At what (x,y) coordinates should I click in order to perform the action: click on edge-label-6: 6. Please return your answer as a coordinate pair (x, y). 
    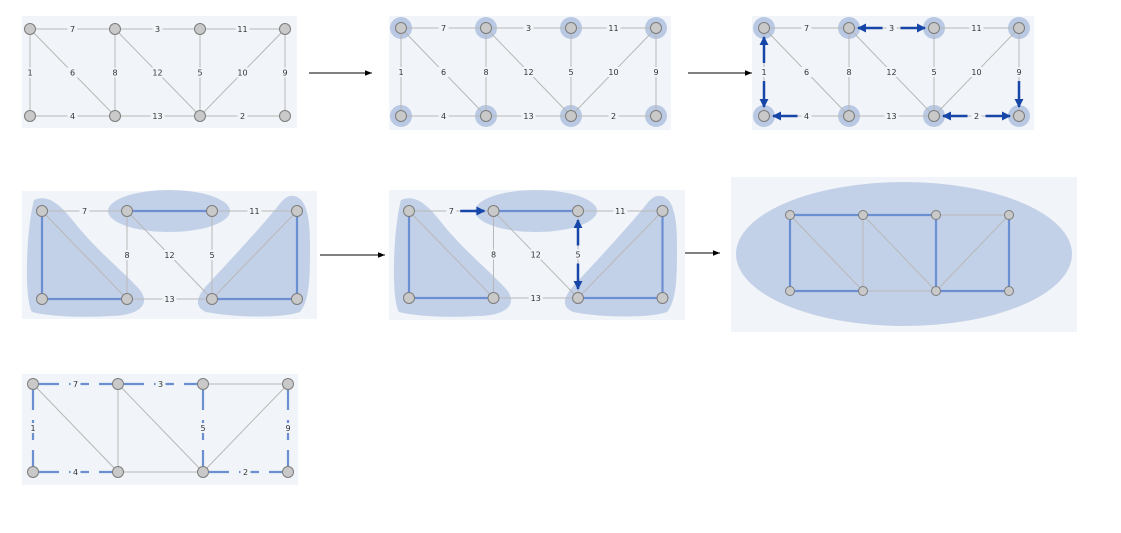
    Looking at the image, I should click on (806, 72).